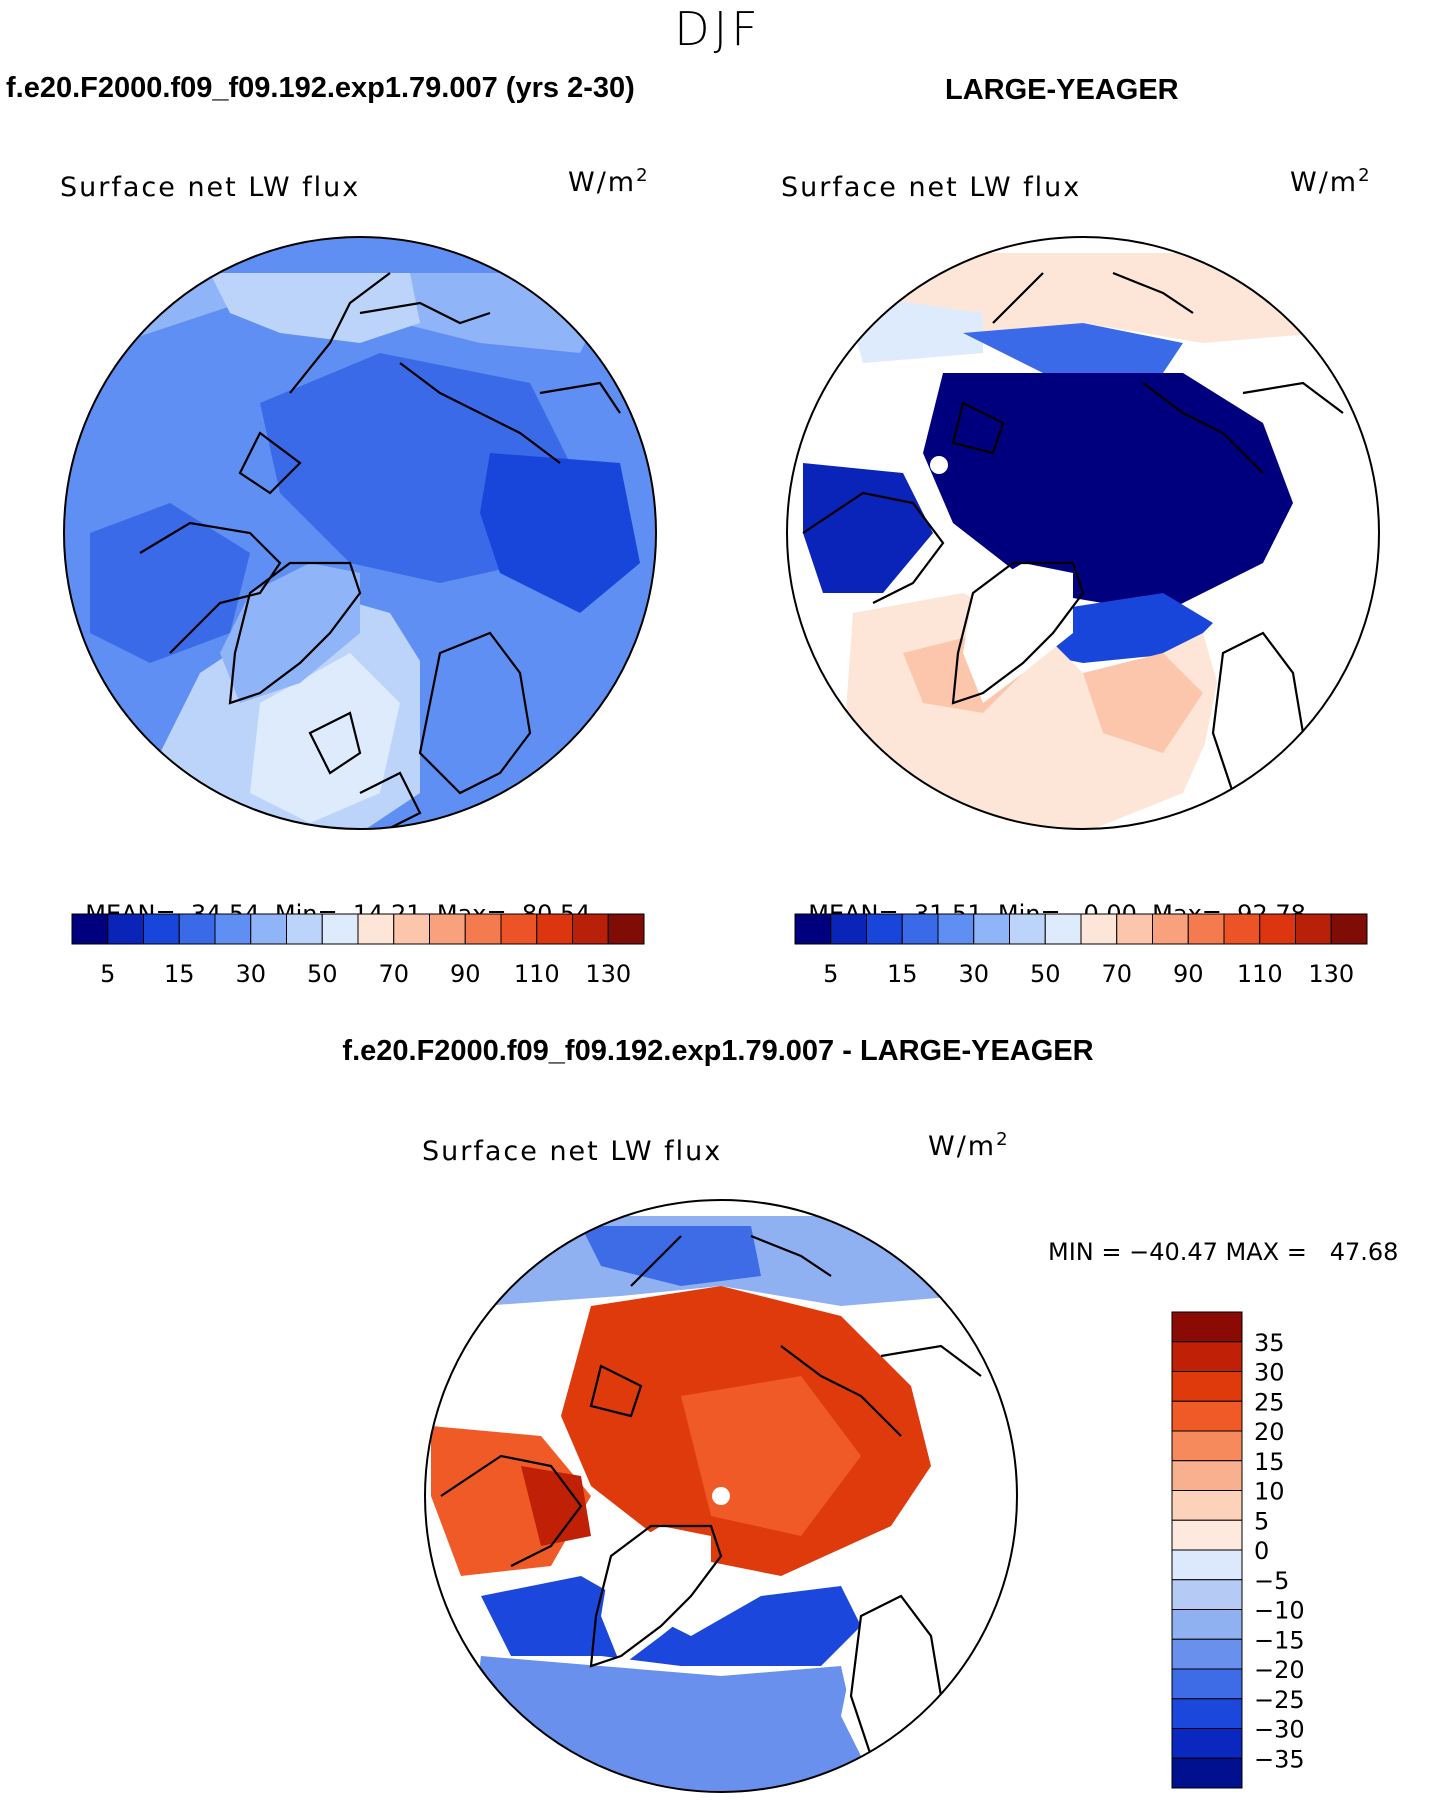 This screenshot has height=1800, width=1436. I want to click on panel-2-units: W/m2, so click(1331, 181).